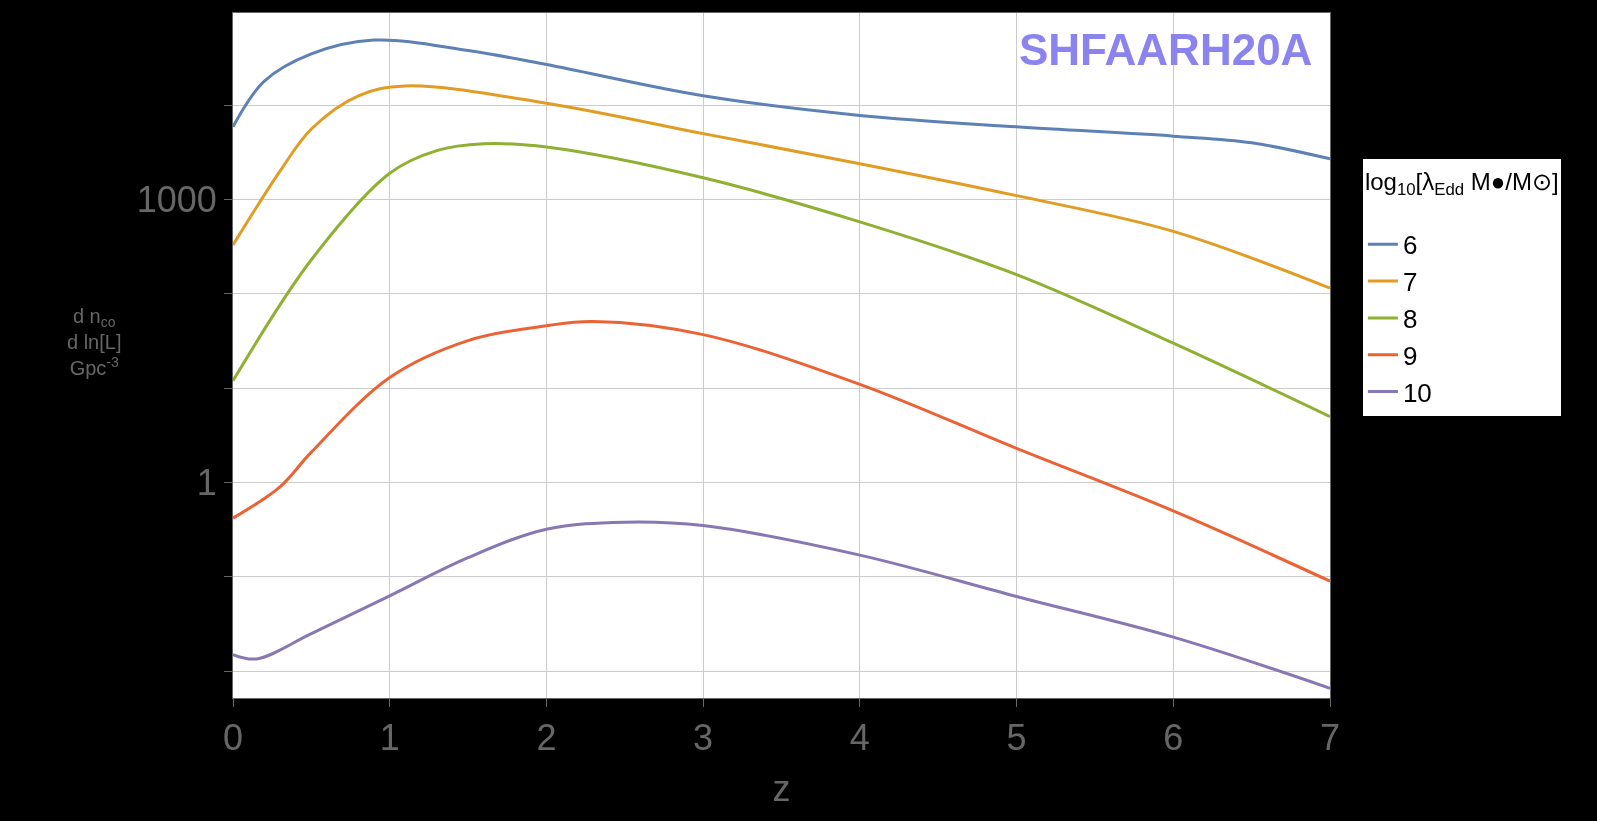 The width and height of the screenshot is (1597, 821). What do you see at coordinates (1016, 738) in the screenshot?
I see `x-tick-label: 5` at bounding box center [1016, 738].